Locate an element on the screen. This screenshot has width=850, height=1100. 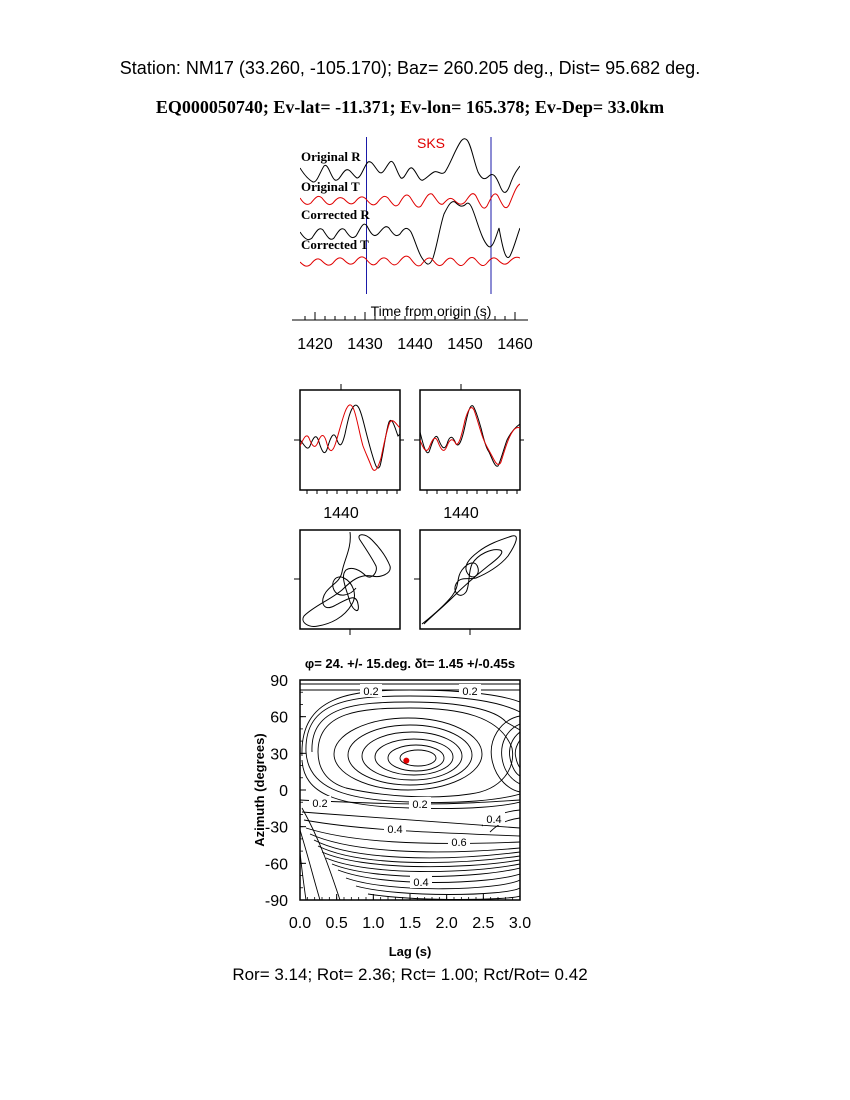
waveform-right-red is located at coordinates (470, 436).